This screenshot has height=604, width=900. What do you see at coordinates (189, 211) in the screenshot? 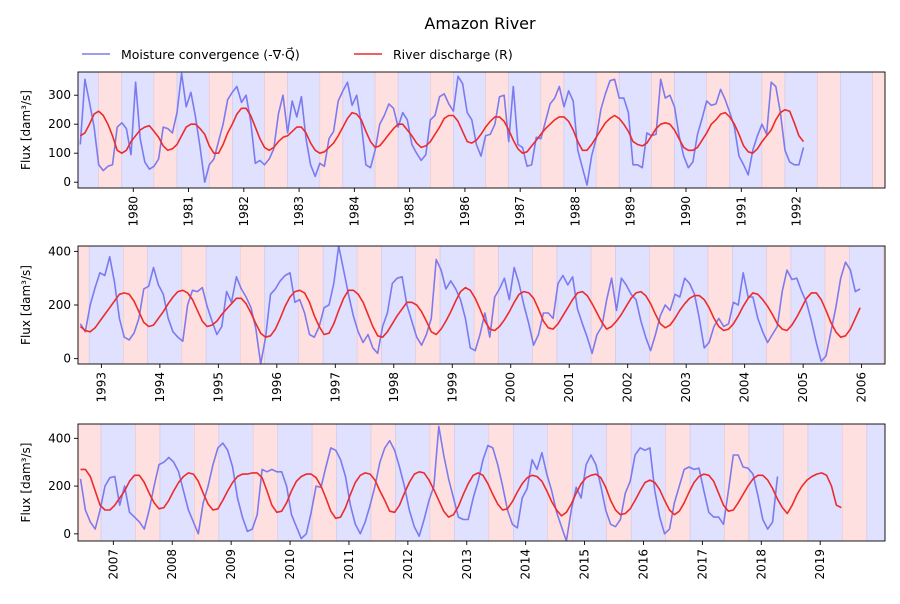
I see `x-tick-label: 1981` at bounding box center [189, 211].